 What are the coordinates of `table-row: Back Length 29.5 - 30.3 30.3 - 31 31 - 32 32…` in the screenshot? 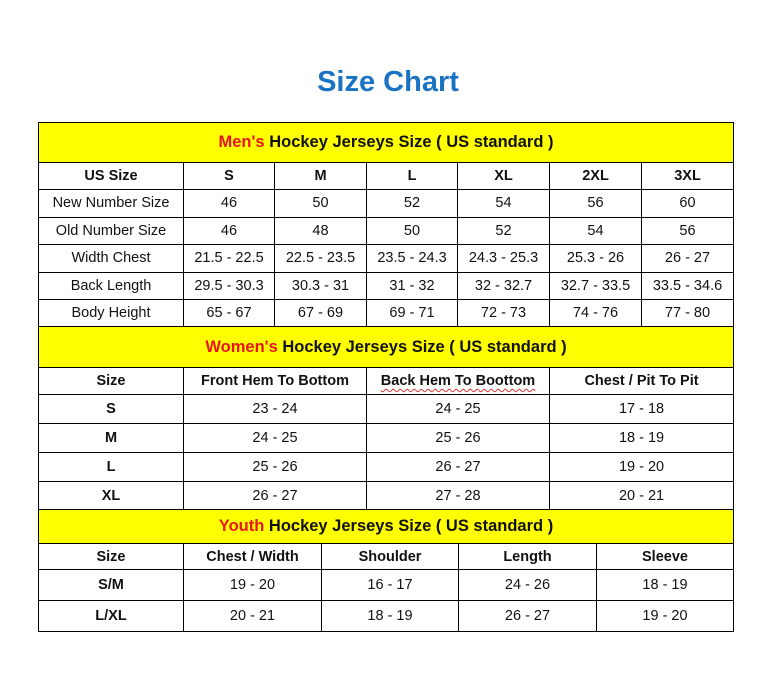 It's located at (386, 285).